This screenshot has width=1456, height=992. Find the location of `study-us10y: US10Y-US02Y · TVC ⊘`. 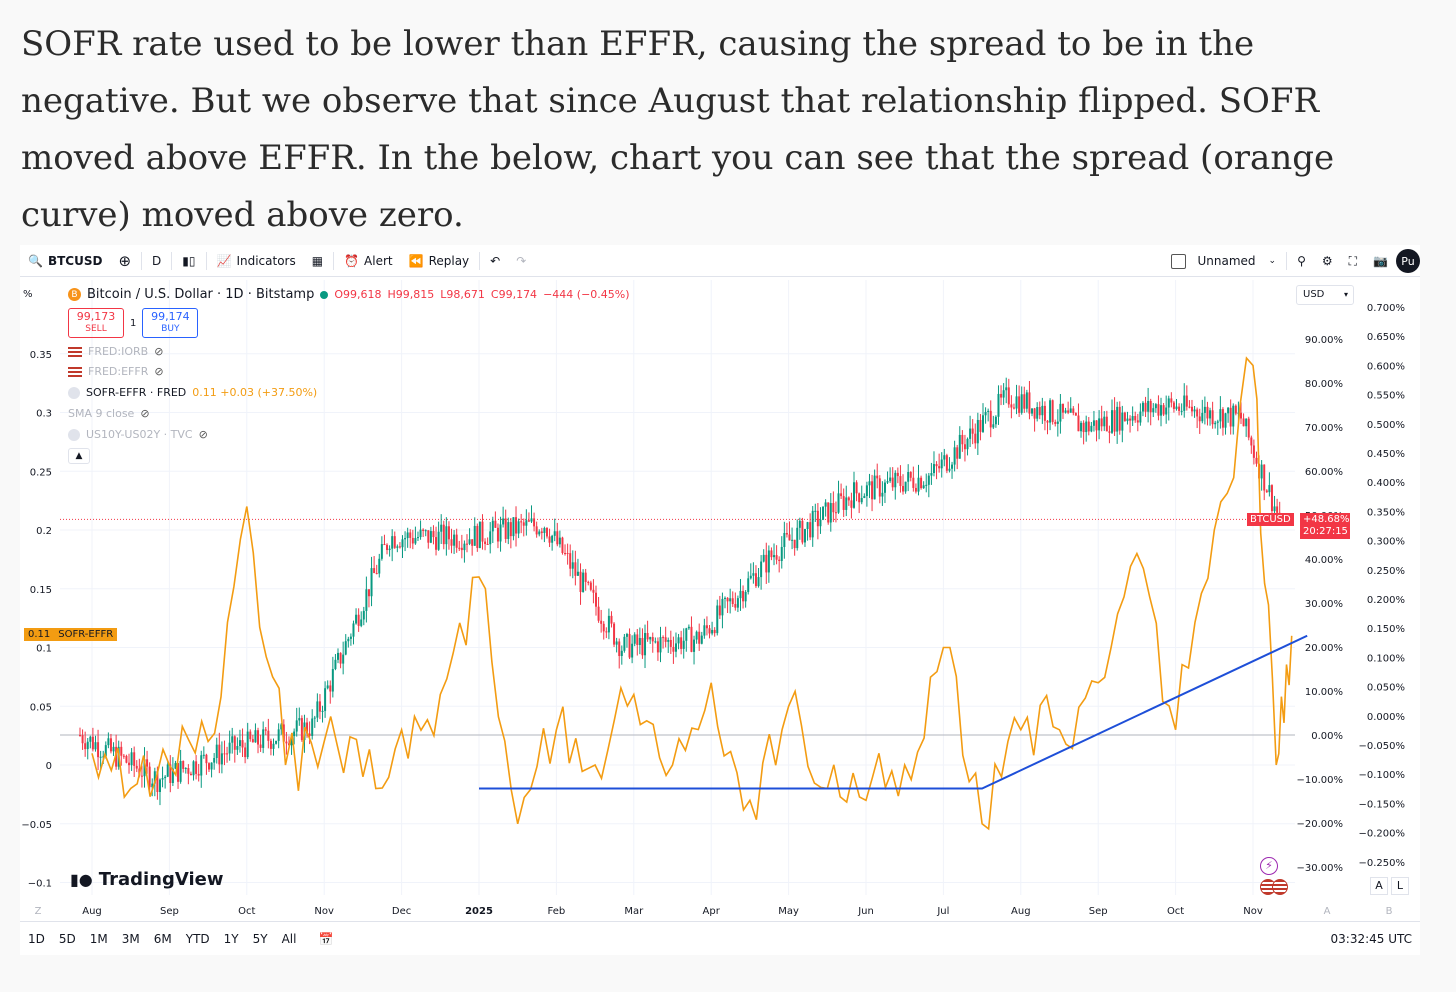

study-us10y: US10Y-US02Y · TVC ⊘ is located at coordinates (138, 434).